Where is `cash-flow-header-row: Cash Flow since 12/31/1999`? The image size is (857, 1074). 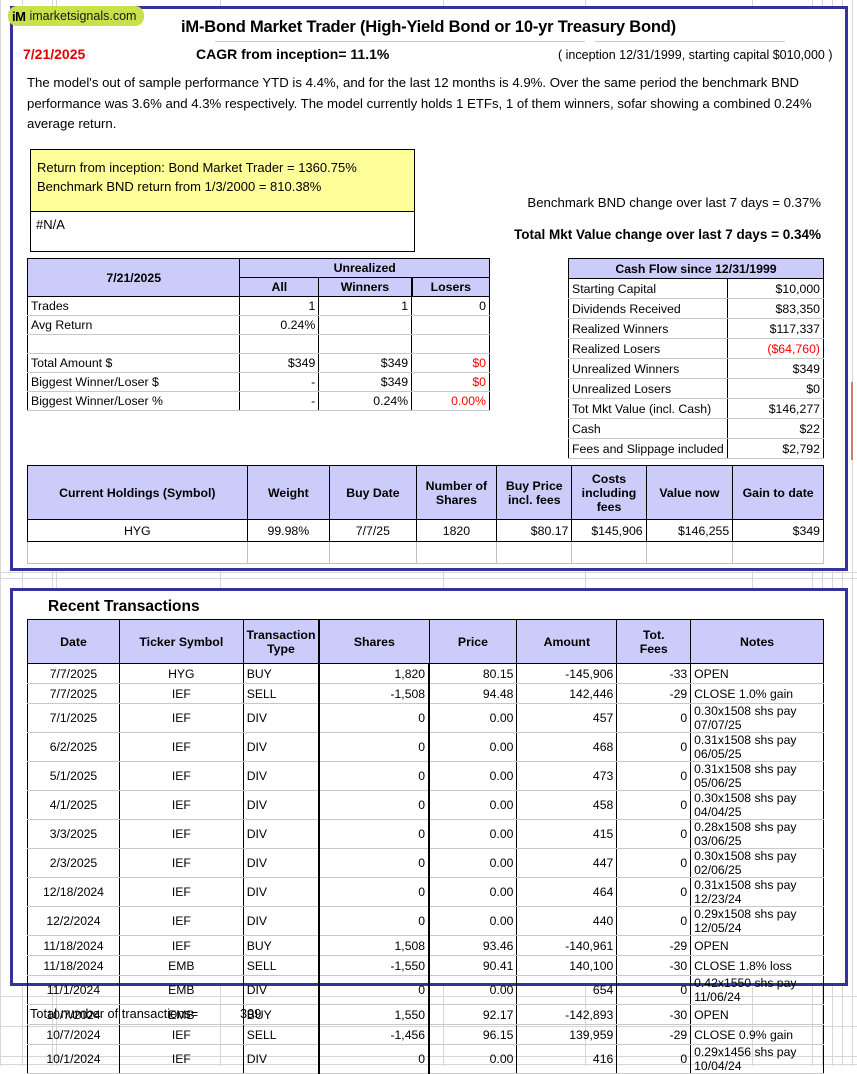
cash-flow-header-row: Cash Flow since 12/31/1999 is located at coordinates (696, 268).